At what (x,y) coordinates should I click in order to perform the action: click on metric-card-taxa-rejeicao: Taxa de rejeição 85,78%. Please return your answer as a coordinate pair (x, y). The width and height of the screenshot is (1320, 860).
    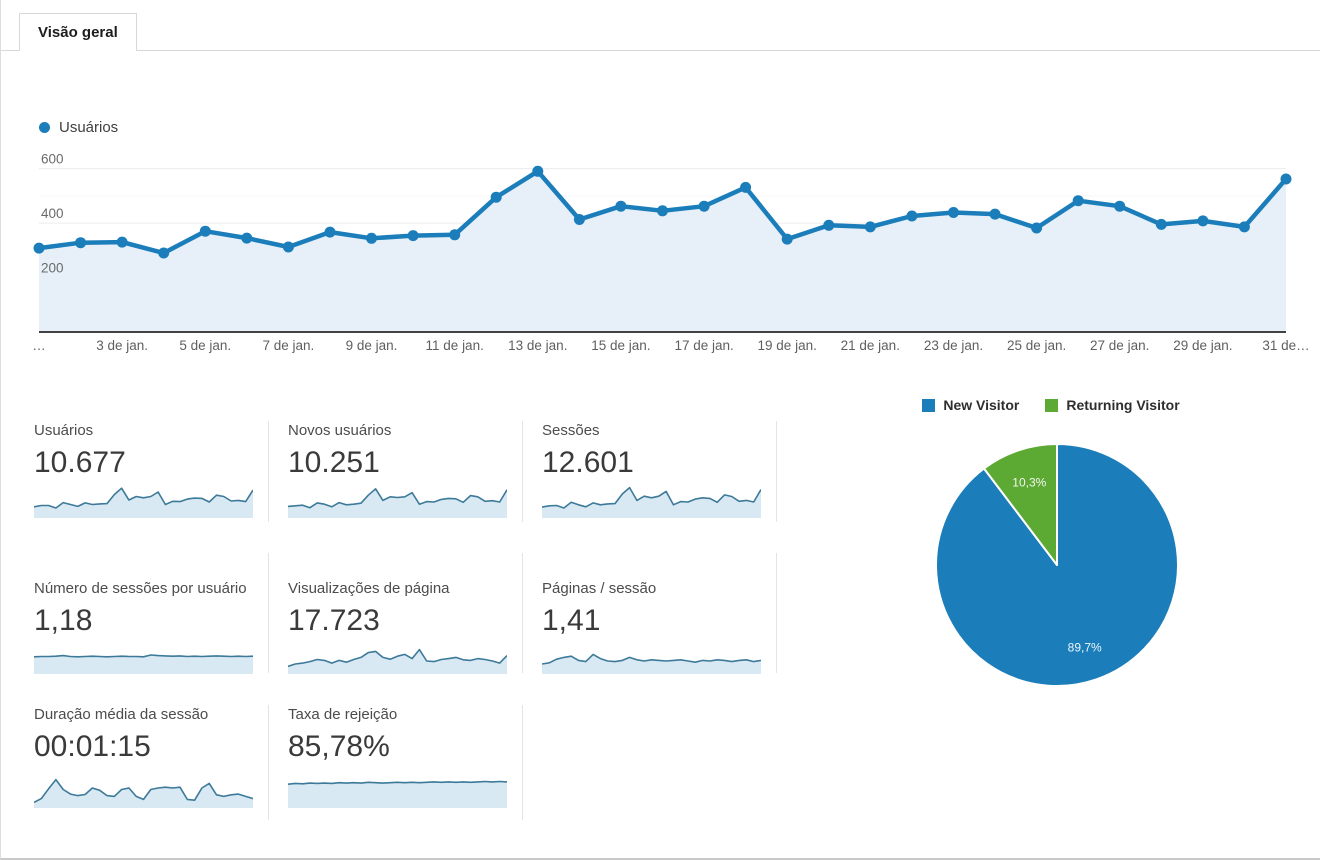
    Looking at the image, I should click on (396, 762).